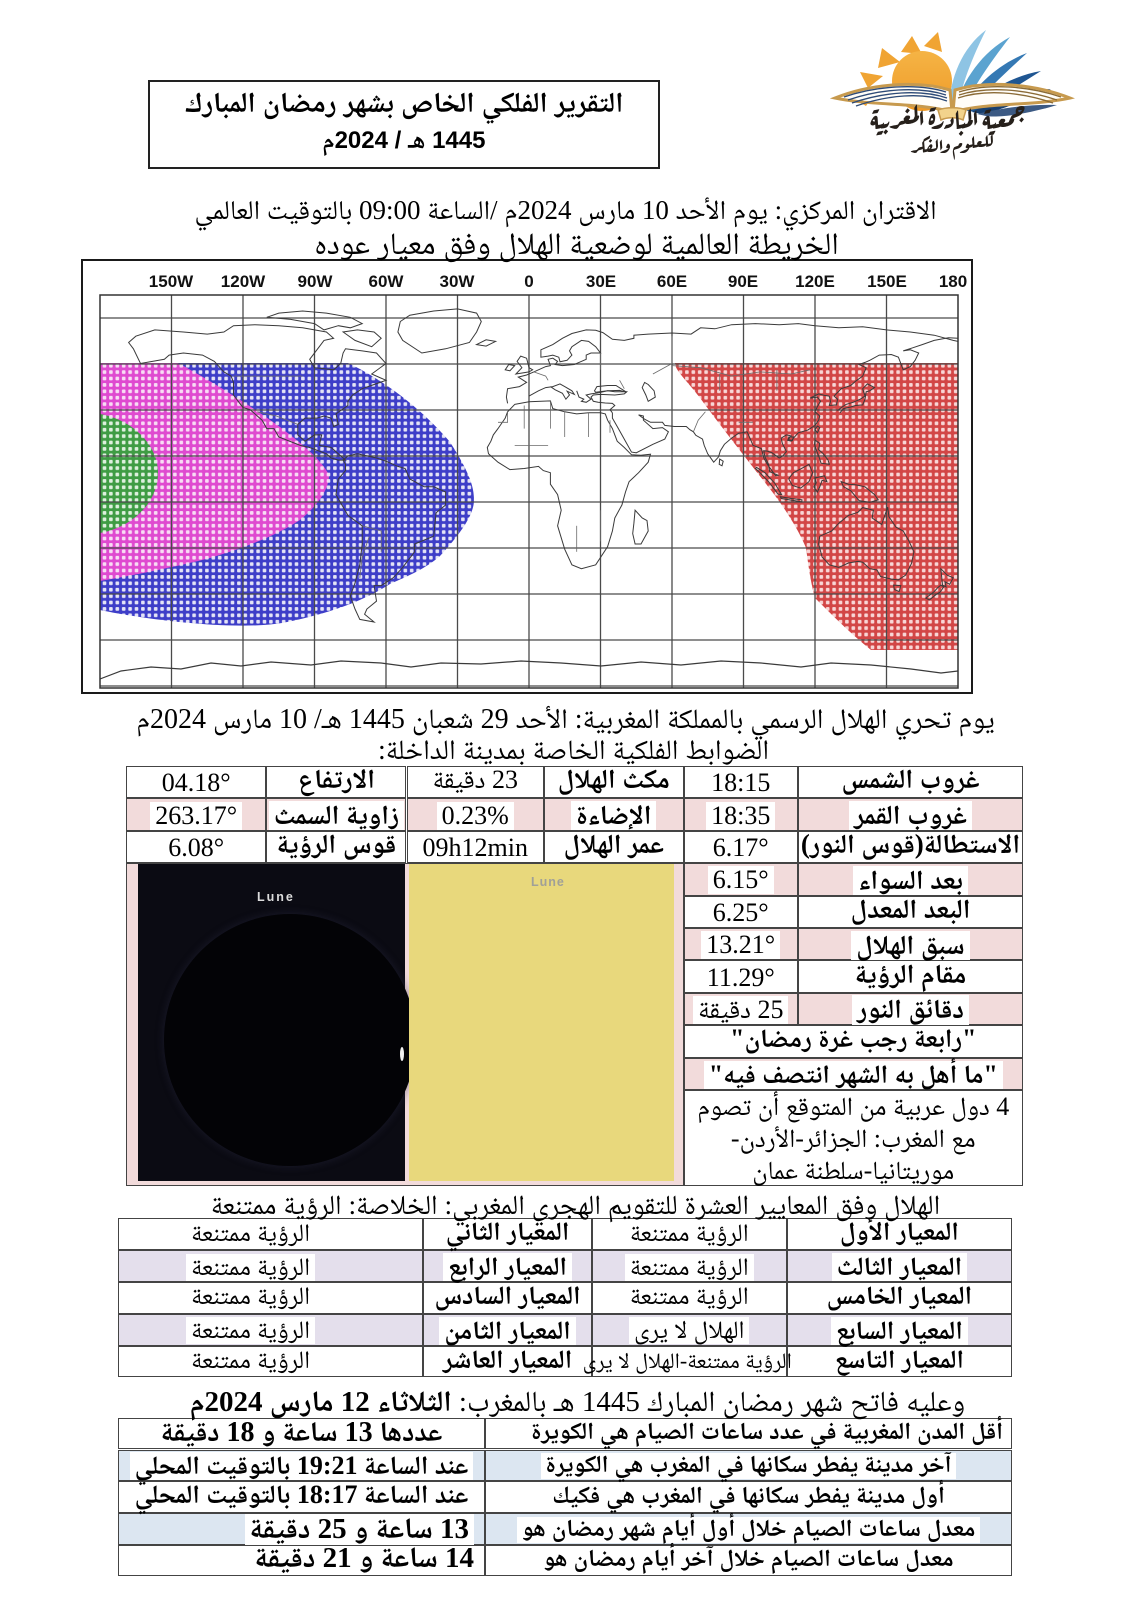  Describe the element at coordinates (387, 281) in the screenshot. I see `svg-text: 60W` at that location.